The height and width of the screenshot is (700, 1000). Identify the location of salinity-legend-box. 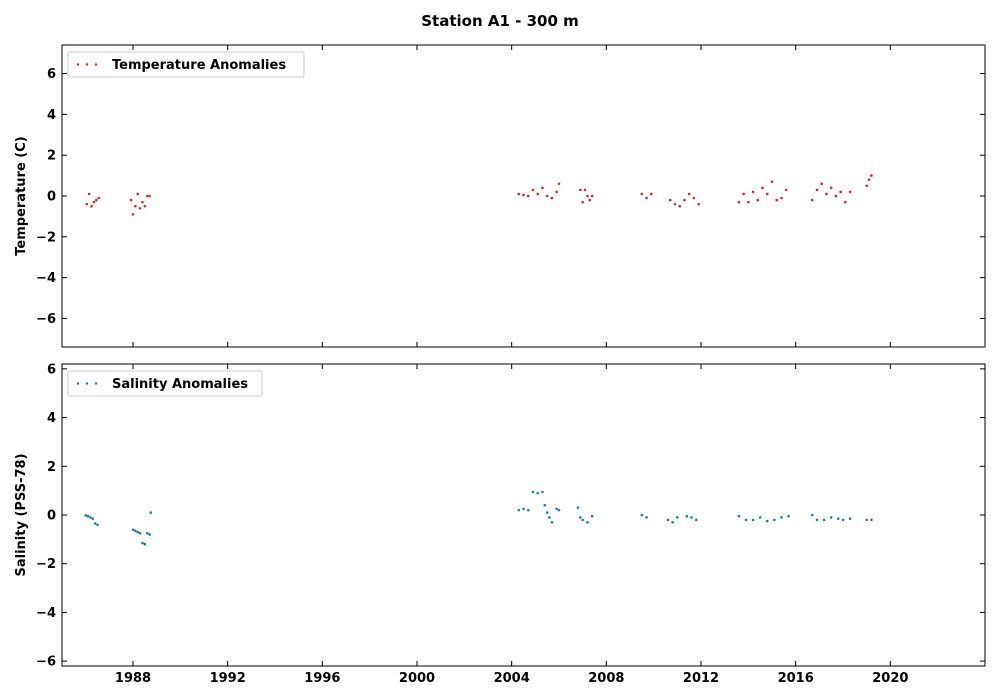
(165, 383).